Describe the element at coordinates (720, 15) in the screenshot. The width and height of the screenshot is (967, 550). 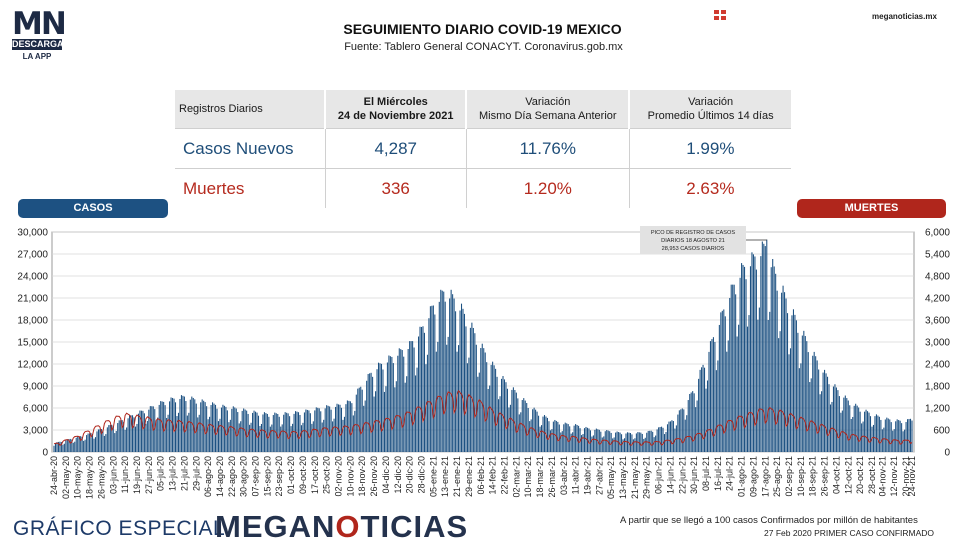
I see `grid-icon` at that location.